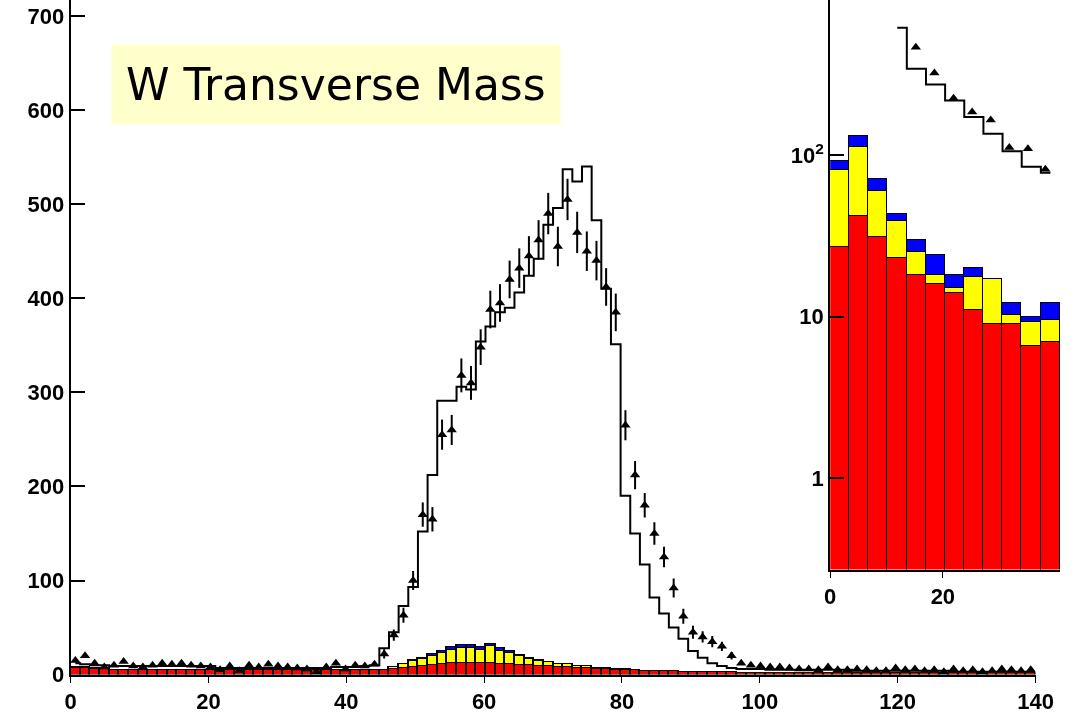  I want to click on x-tick-label: 140, so click(1035, 701).